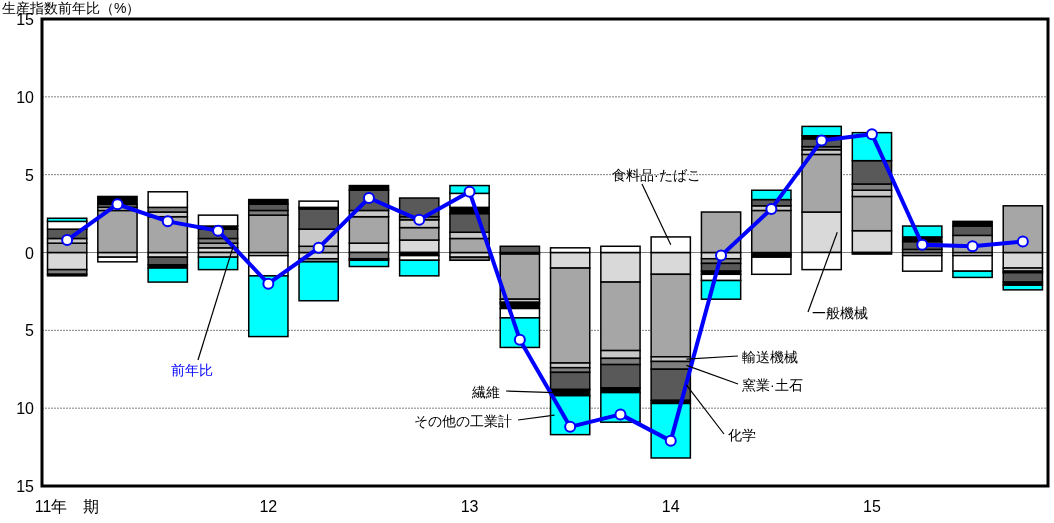  Describe the element at coordinates (872, 506) in the screenshot. I see `x-tick-label: 15` at that location.